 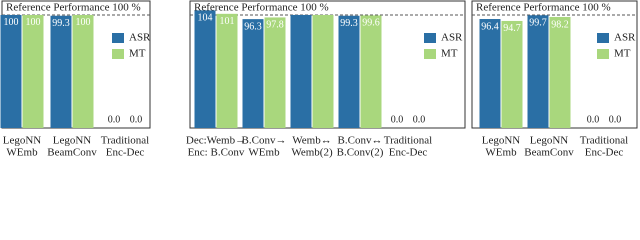 I want to click on value-label: 98.2, so click(x=560, y=24).